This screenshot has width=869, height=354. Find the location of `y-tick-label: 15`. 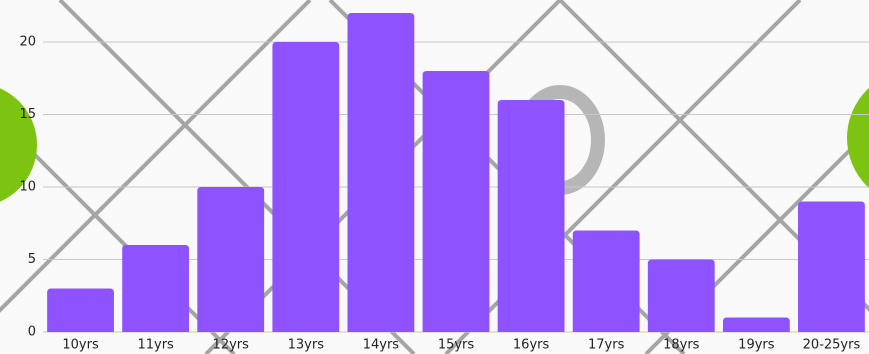

y-tick-label: 15 is located at coordinates (27, 114).